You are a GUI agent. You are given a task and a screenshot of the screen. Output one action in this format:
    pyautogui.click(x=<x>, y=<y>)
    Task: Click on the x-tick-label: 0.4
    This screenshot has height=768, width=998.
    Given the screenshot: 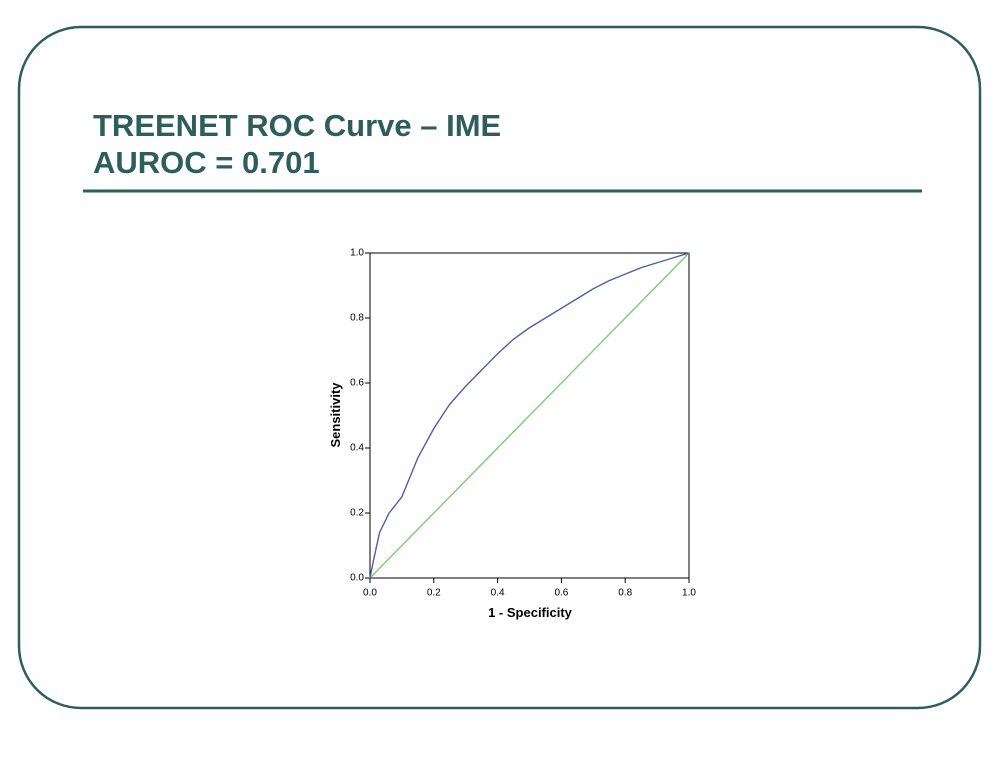 What is the action you would take?
    pyautogui.click(x=498, y=593)
    